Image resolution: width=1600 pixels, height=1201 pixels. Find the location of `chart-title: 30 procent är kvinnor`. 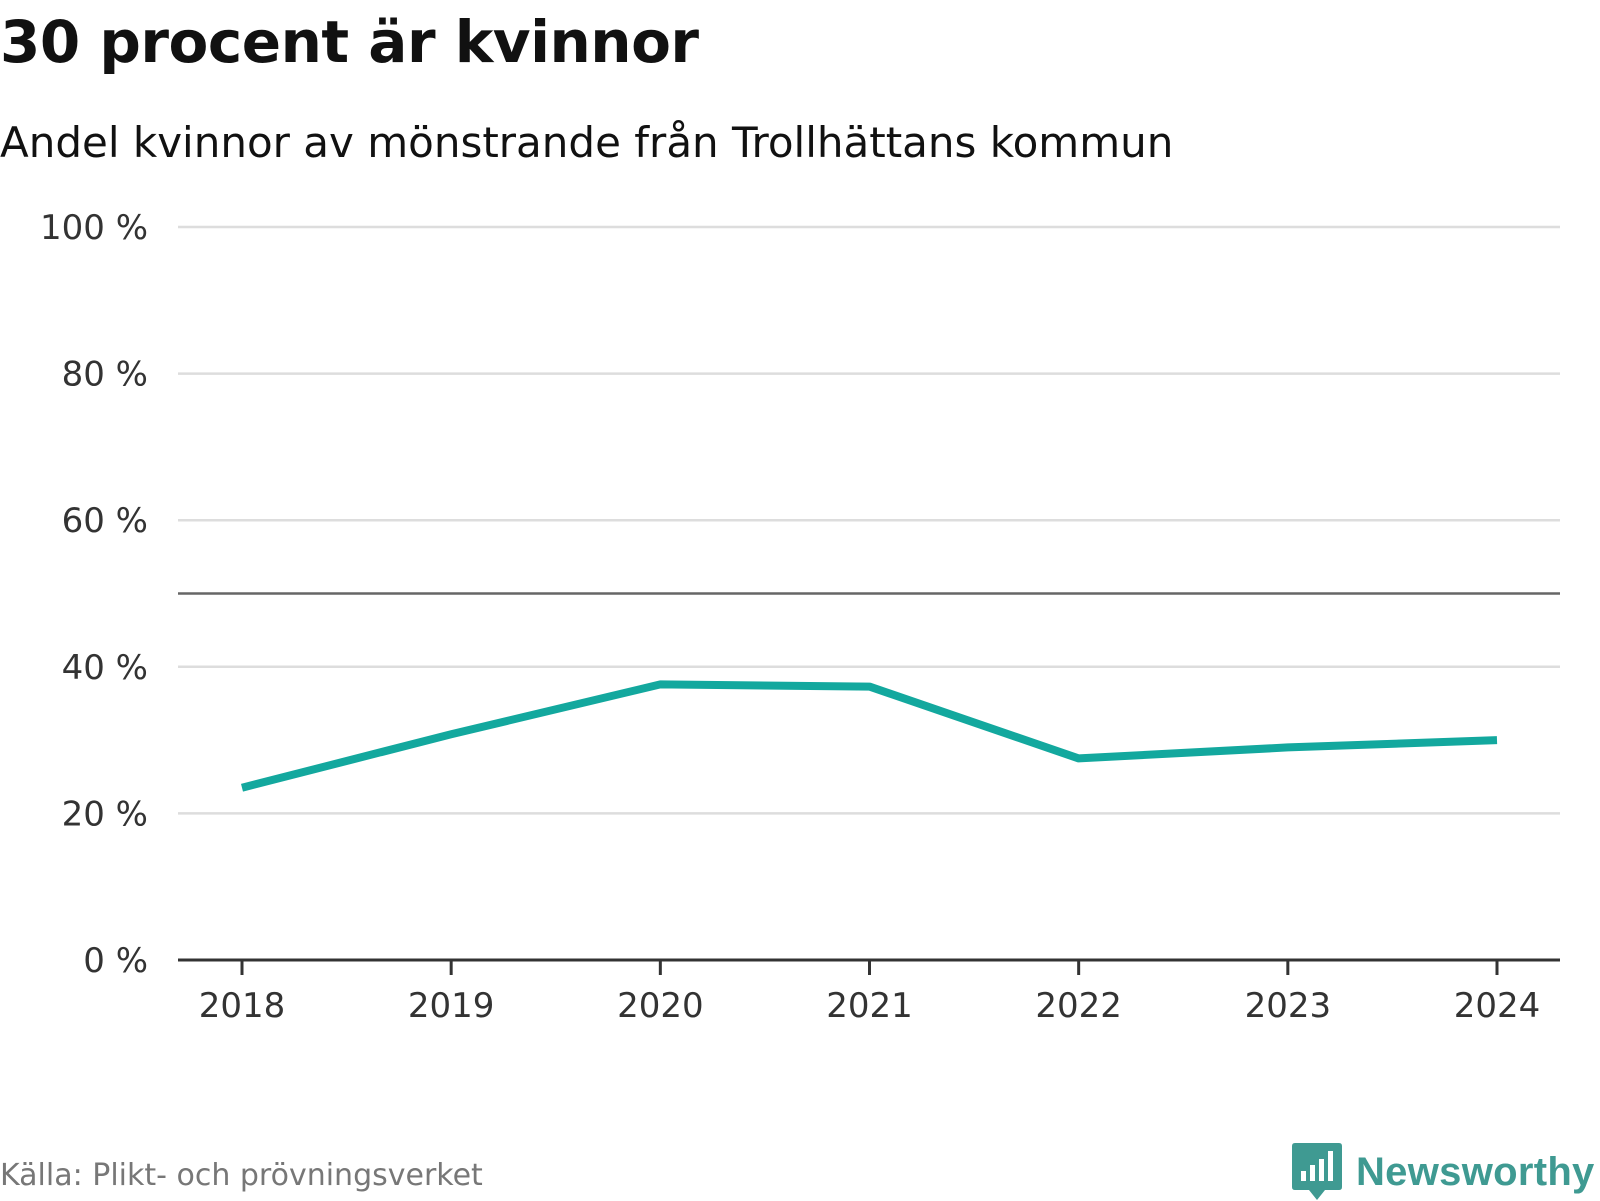

chart-title: 30 procent är kvinnor is located at coordinates (349, 42).